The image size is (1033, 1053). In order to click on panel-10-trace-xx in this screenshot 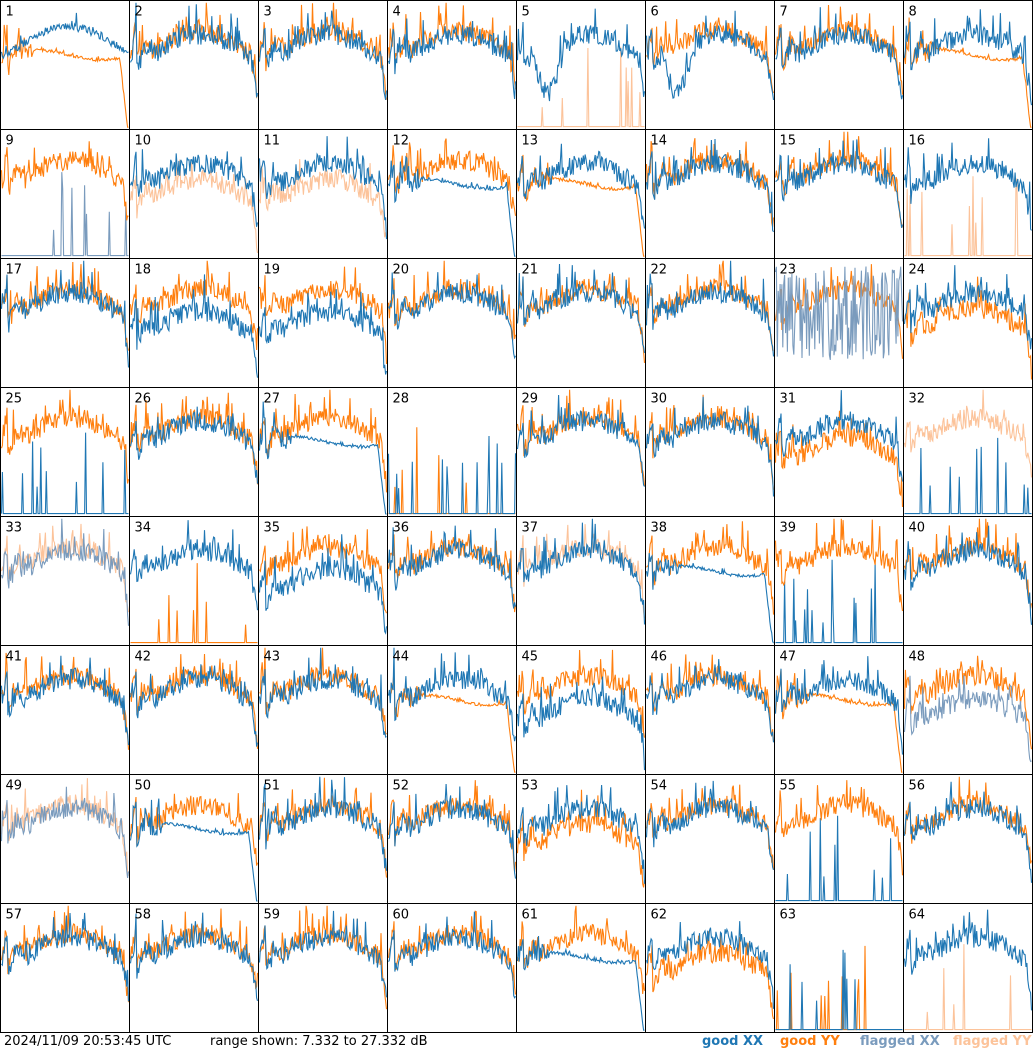, I will do `click(194, 188)`.